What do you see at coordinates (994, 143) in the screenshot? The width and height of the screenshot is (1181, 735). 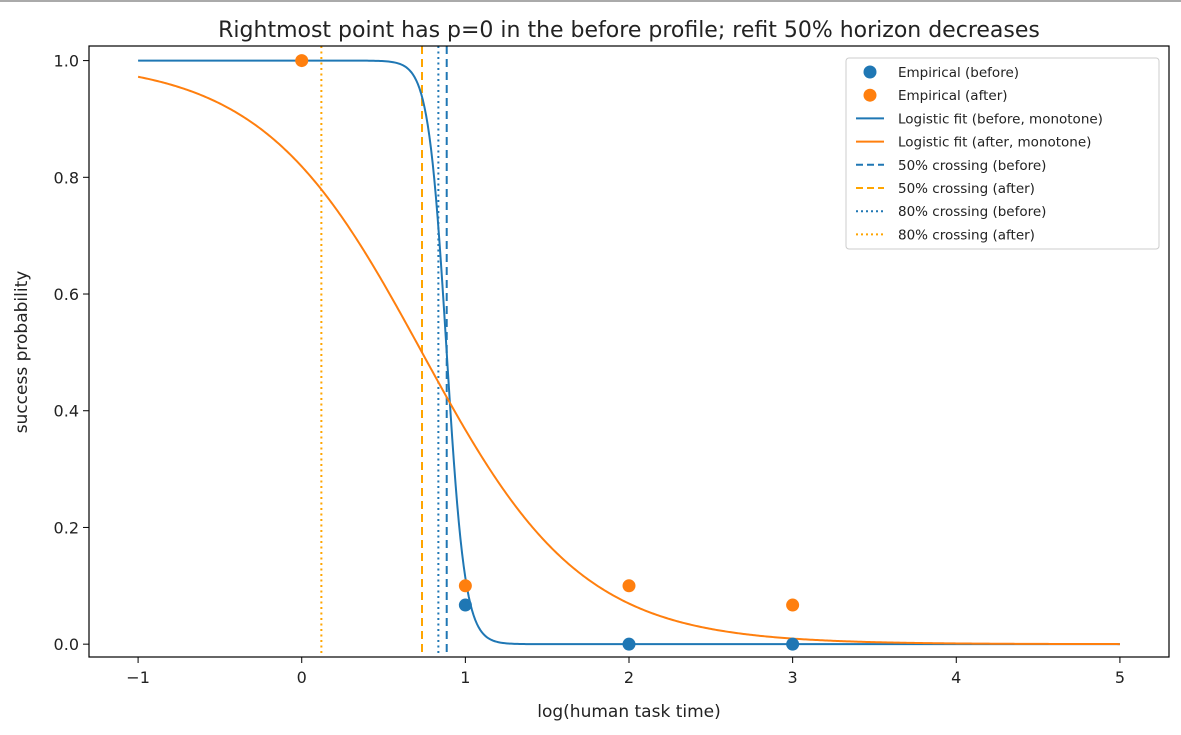 I see `legend-label-logistic-fit-after-monotone: Logistic fit (after, monotone)` at bounding box center [994, 143].